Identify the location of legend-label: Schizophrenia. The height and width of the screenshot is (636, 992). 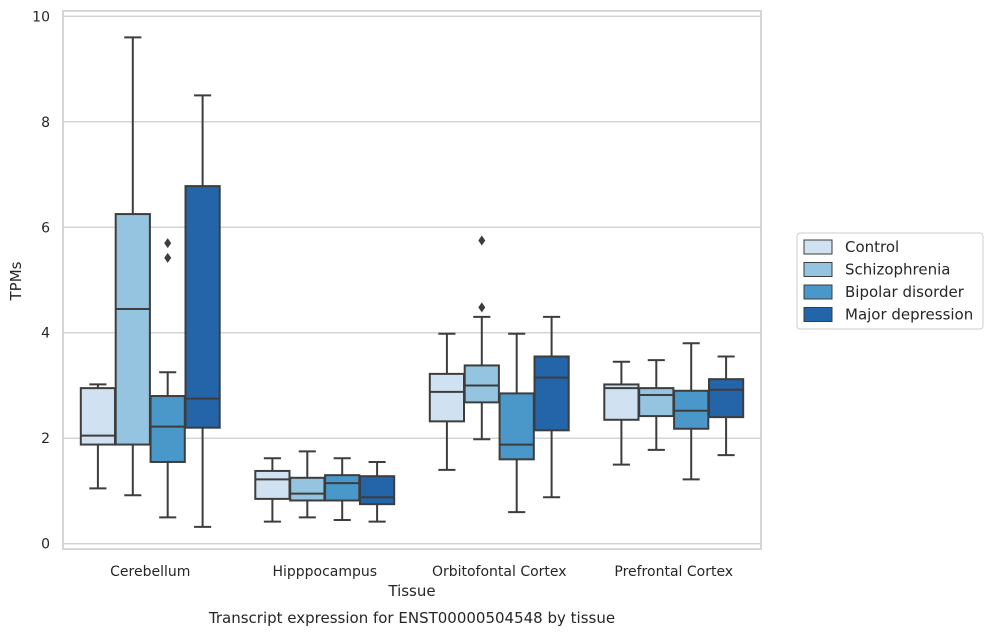
(897, 270).